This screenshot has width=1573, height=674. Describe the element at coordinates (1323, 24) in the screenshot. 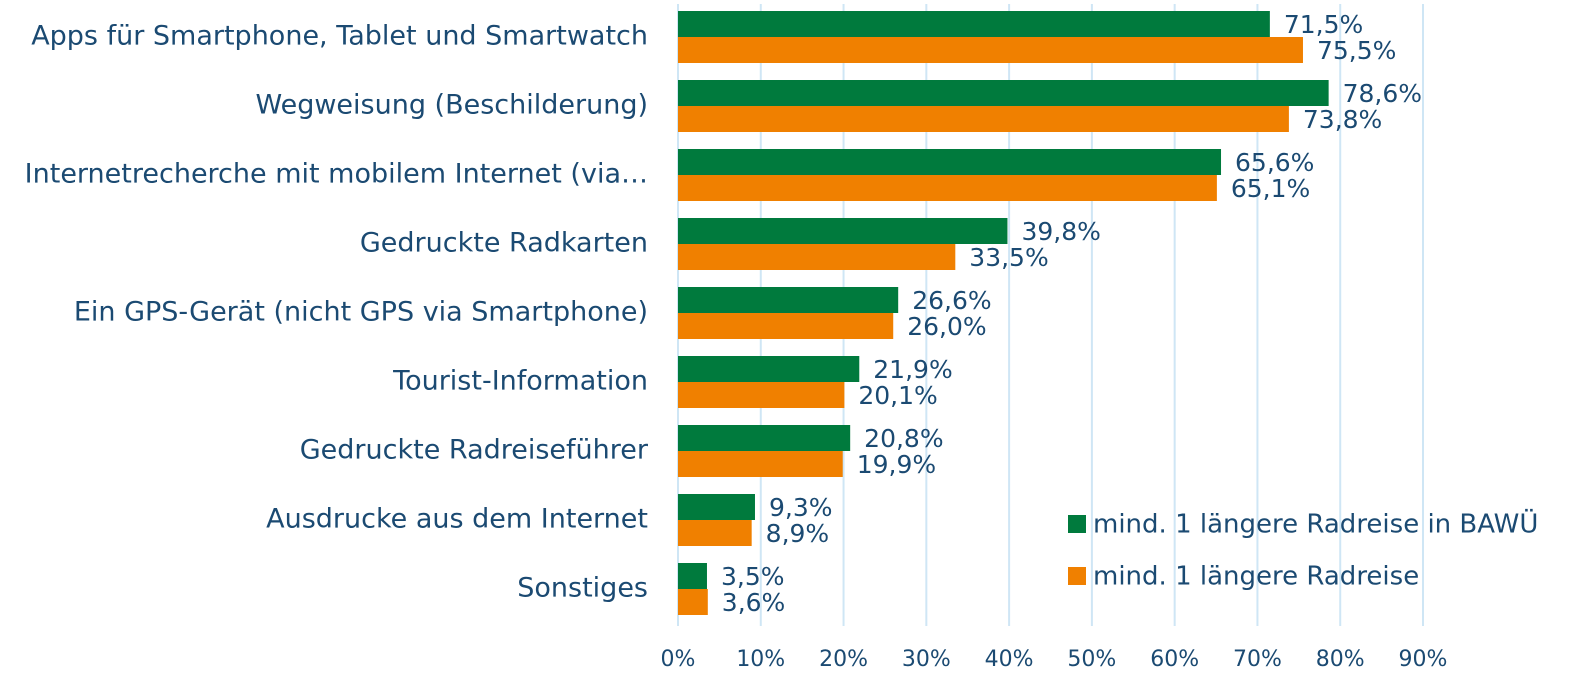

I see `value-label: 71,5%` at that location.